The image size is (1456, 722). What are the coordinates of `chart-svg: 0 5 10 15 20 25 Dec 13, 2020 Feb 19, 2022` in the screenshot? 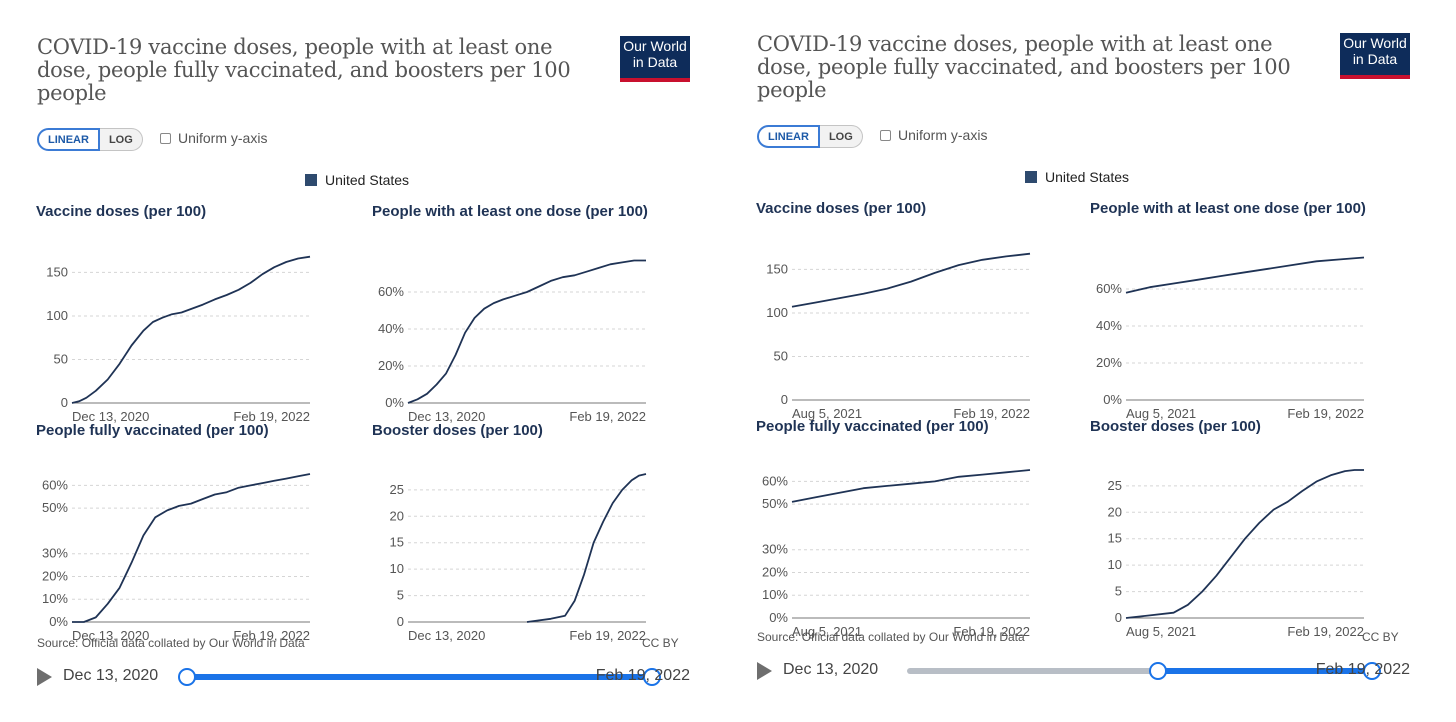 It's located at (518, 558).